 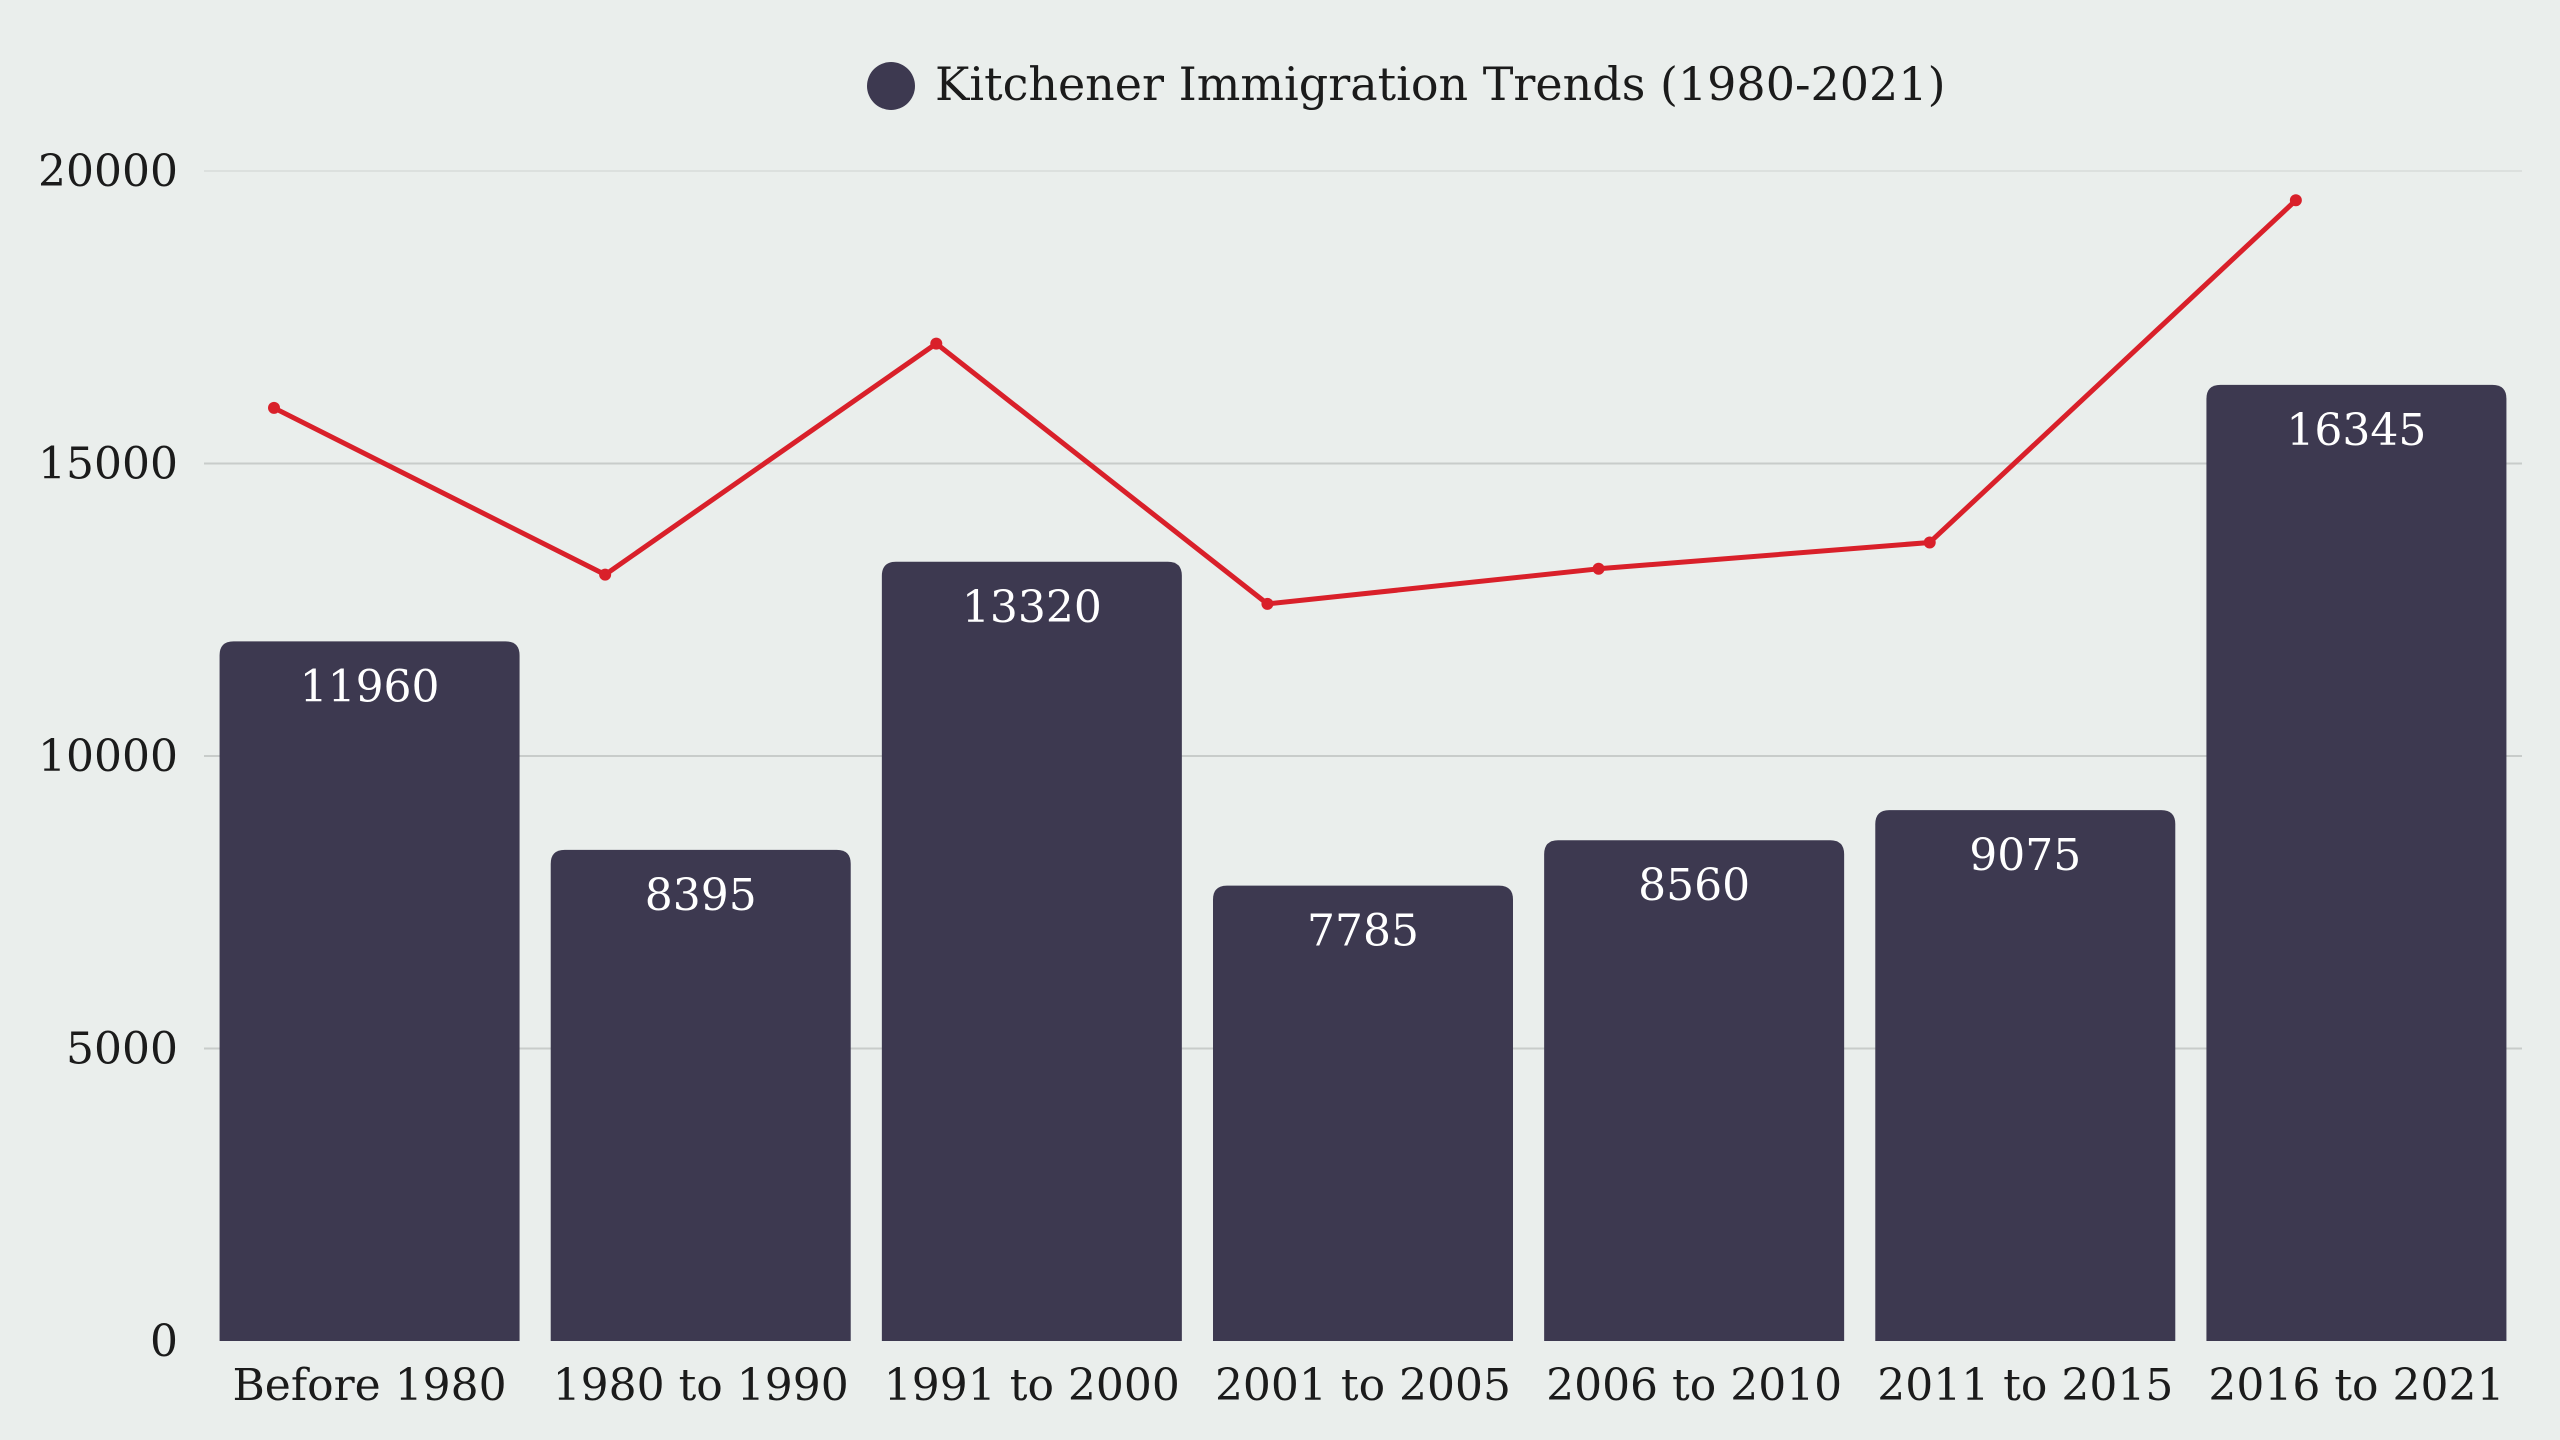 I want to click on y-axis: 0 5000 10000 15000 20000, so click(x=108, y=756).